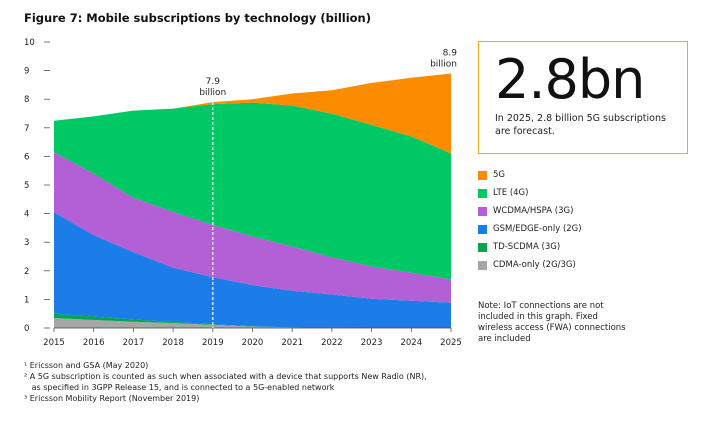 The height and width of the screenshot is (438, 714). Describe the element at coordinates (54, 343) in the screenshot. I see `x-tick-label: 2015` at that location.